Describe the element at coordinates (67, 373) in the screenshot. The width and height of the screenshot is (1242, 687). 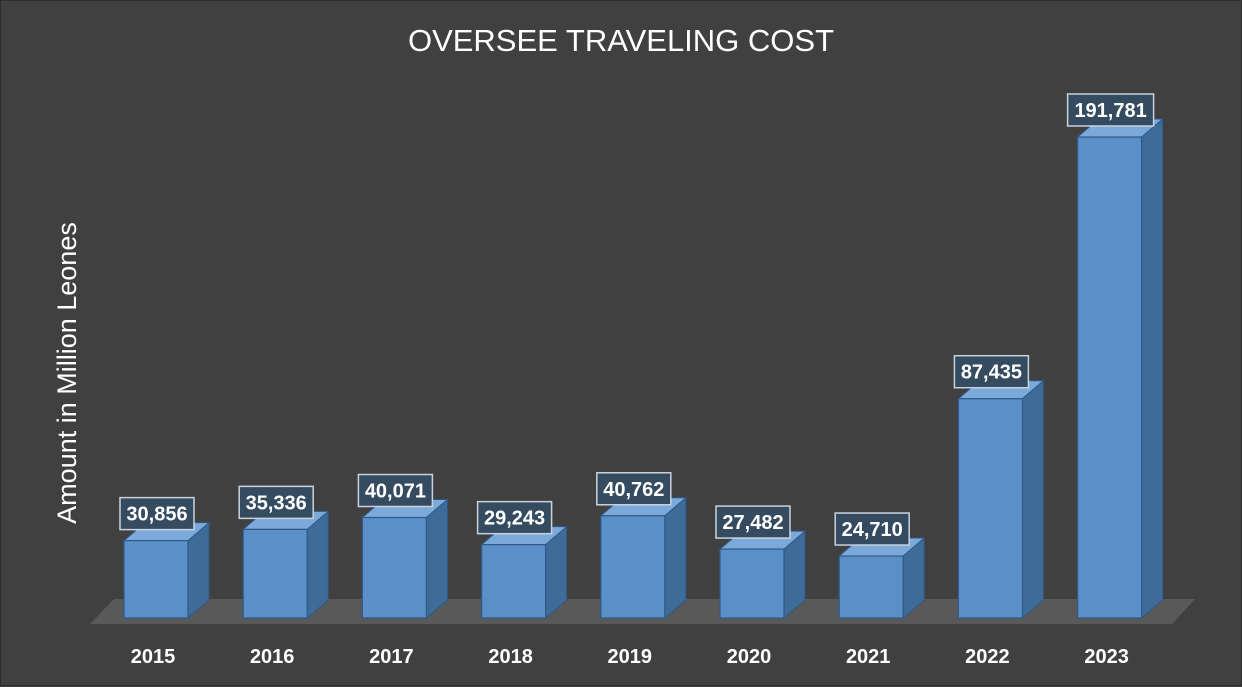
I see `y-axis-label: Amount in Million Leones` at that location.